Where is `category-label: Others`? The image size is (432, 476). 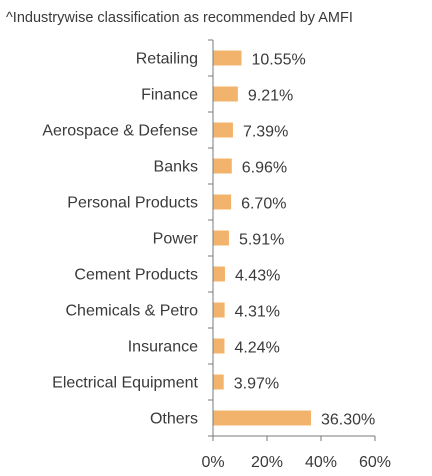 category-label: Others is located at coordinates (174, 419).